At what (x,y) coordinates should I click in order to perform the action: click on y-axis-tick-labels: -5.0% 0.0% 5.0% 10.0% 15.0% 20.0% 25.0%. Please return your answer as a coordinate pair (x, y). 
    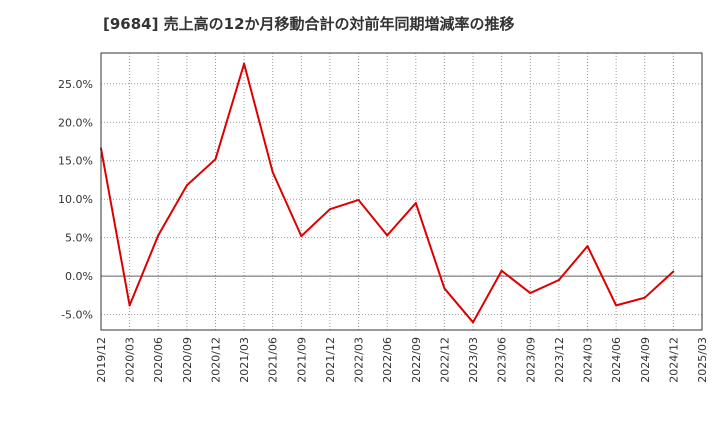
    Looking at the image, I should click on (75, 200).